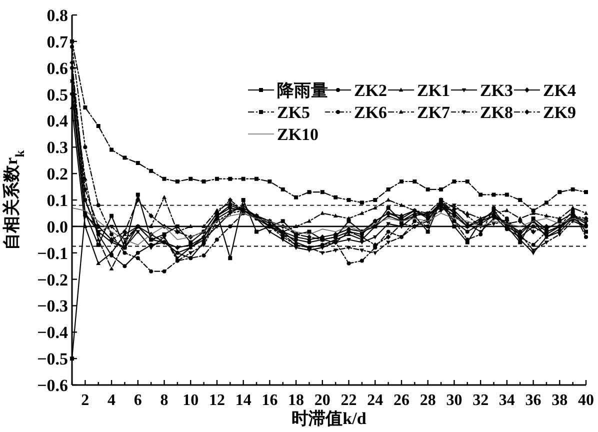 The height and width of the screenshot is (432, 598). What do you see at coordinates (112, 400) in the screenshot?
I see `x-tick-label: 4` at bounding box center [112, 400].